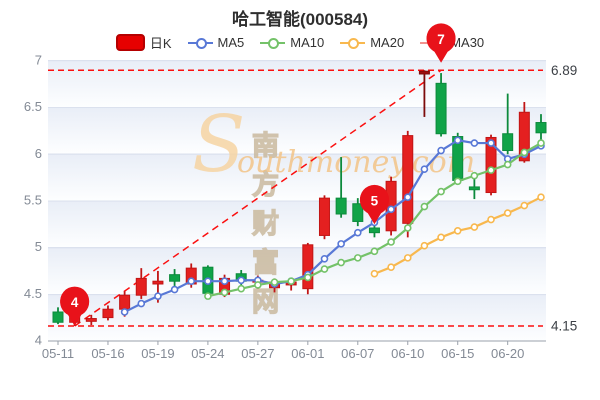  Describe the element at coordinates (207, 353) in the screenshot. I see `x-tick-label: 05-24` at that location.